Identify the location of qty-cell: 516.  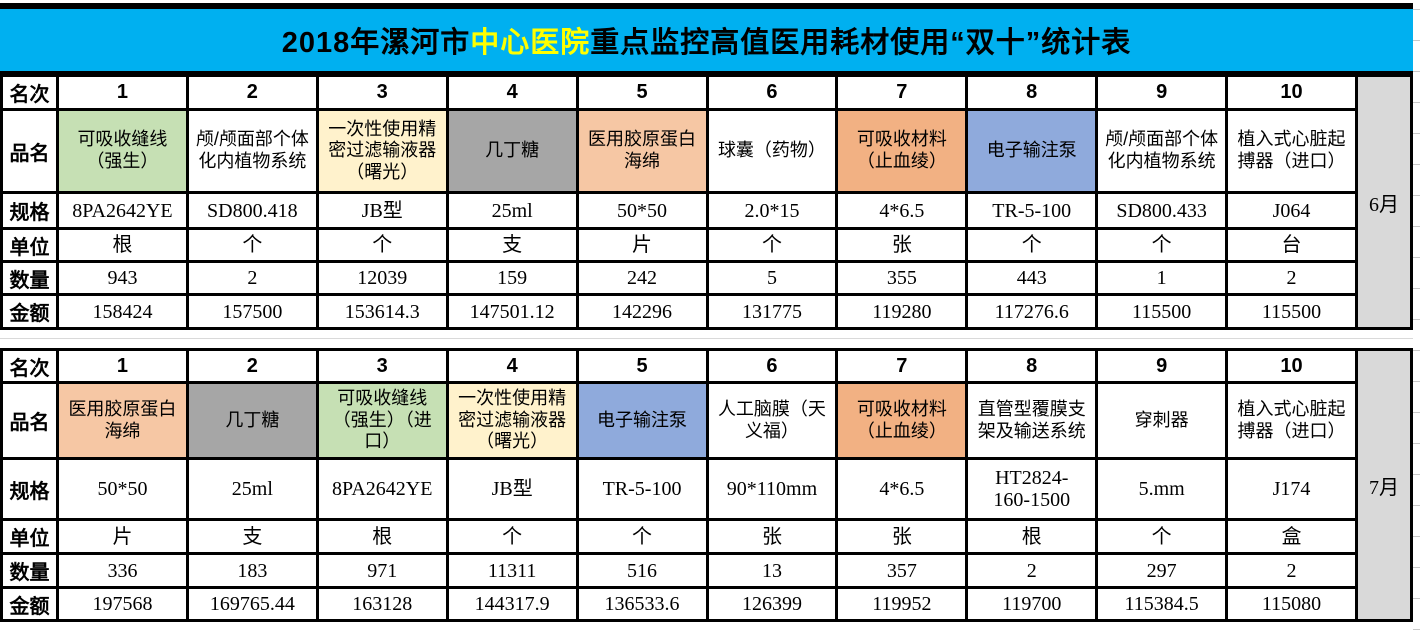
(642, 570).